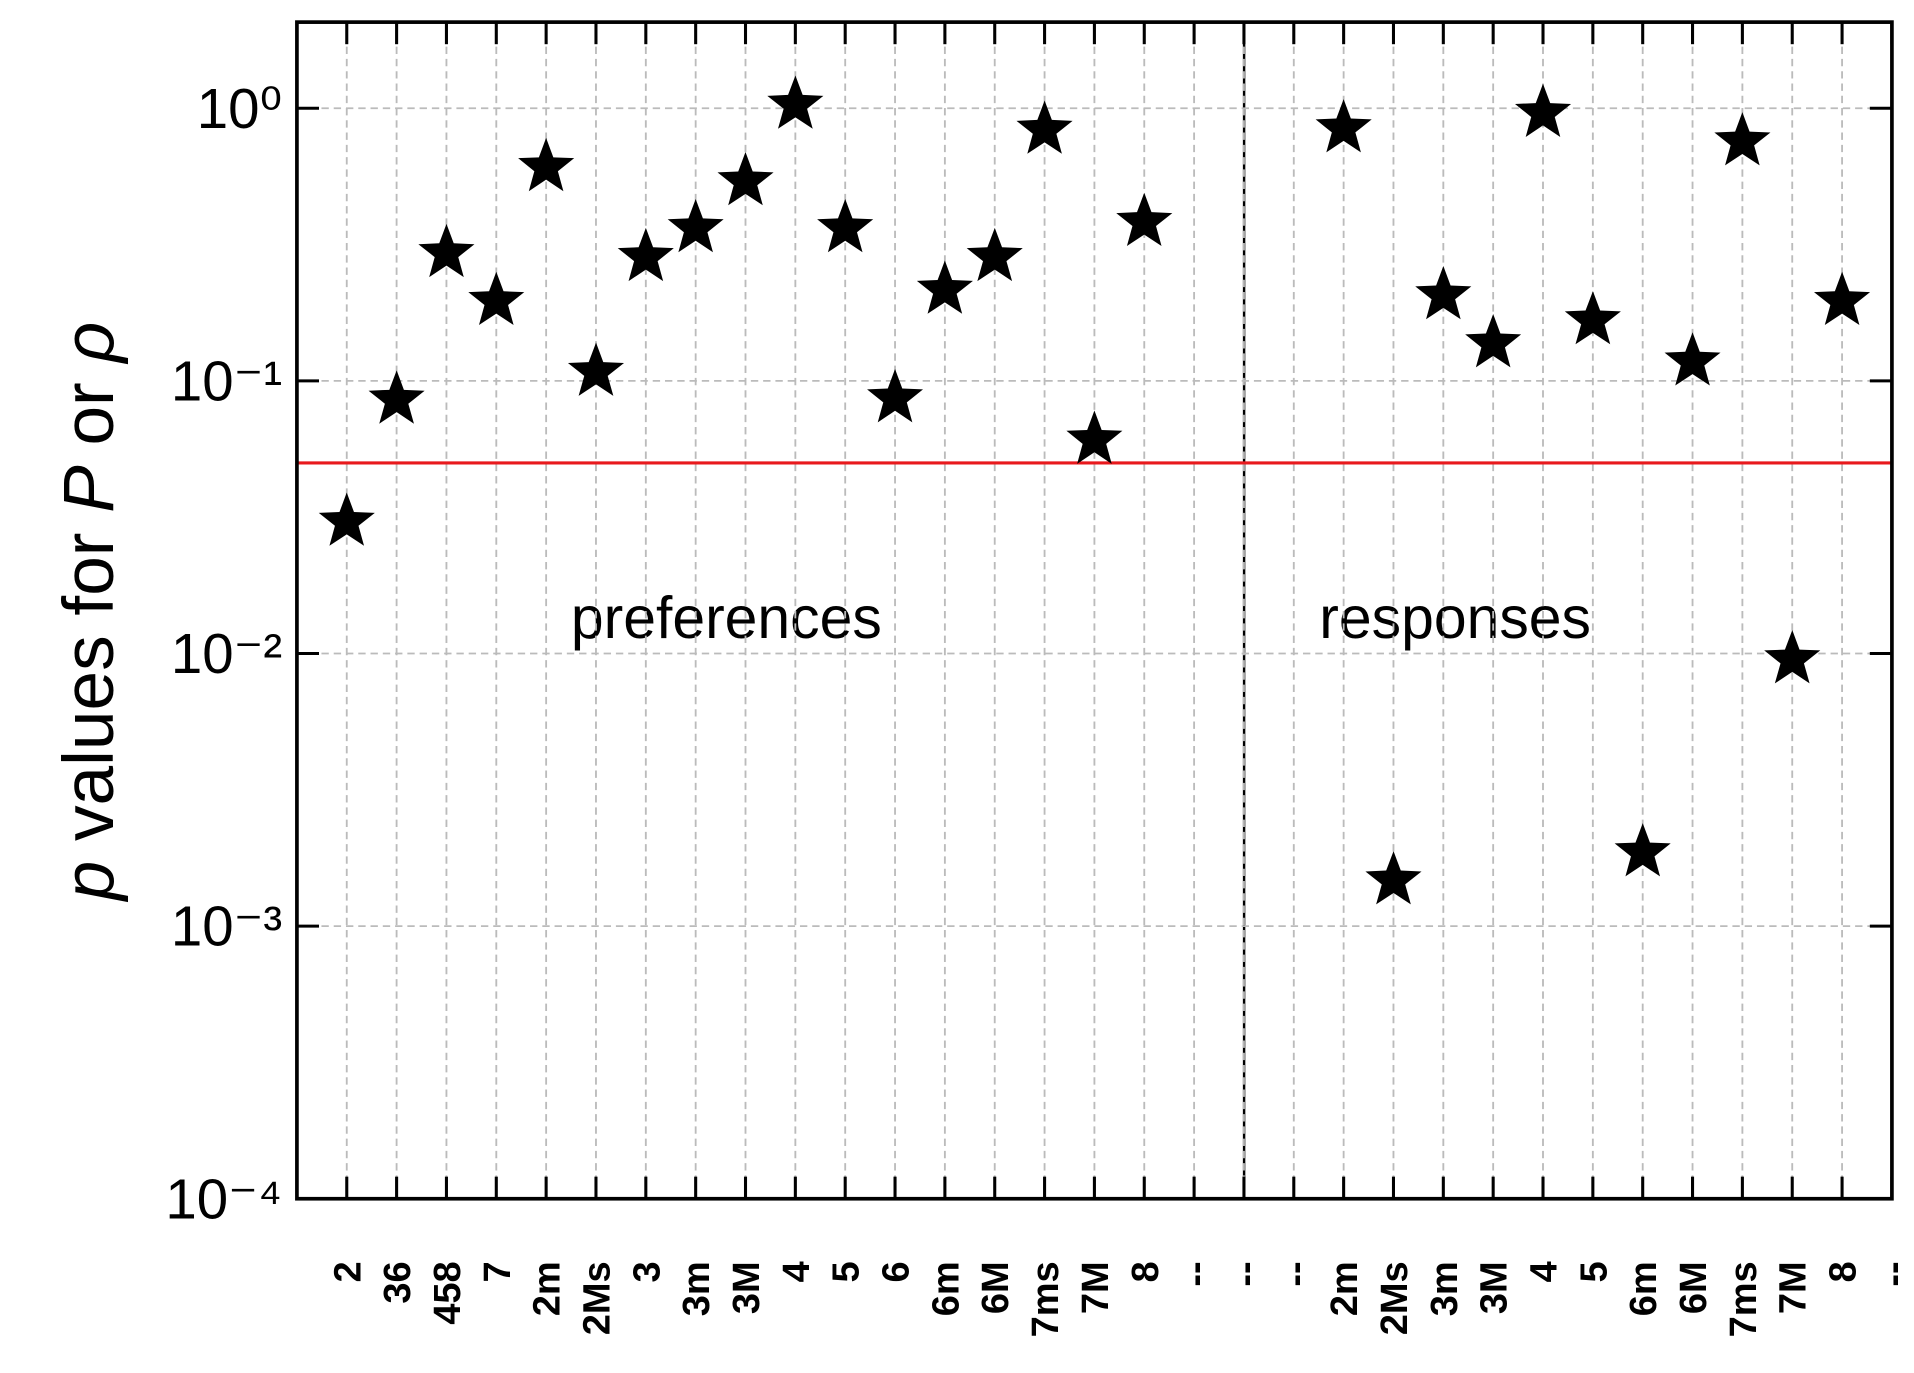 This screenshot has width=1914, height=1373. I want to click on y-axis-label-part: P, so click(89, 489).